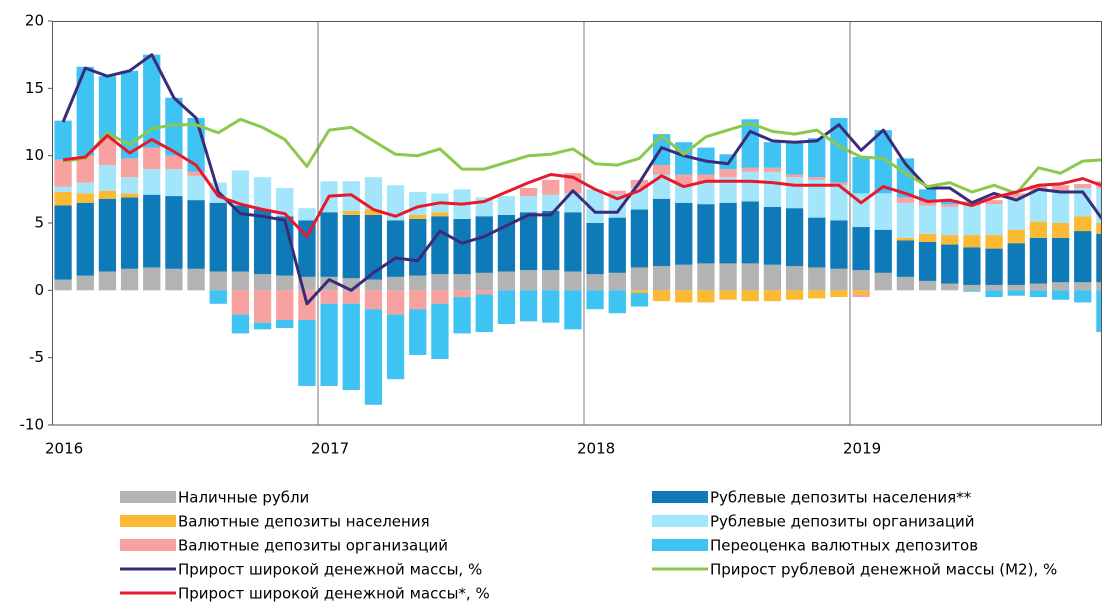  What do you see at coordinates (36, 357) in the screenshot?
I see `y-tick-label: -5` at bounding box center [36, 357].